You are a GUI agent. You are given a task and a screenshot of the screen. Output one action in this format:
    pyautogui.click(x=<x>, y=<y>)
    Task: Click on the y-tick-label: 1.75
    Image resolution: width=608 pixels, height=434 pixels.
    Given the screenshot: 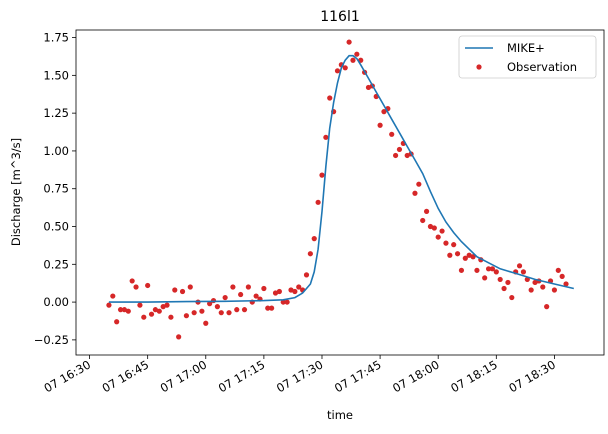 What is the action you would take?
    pyautogui.click(x=56, y=38)
    